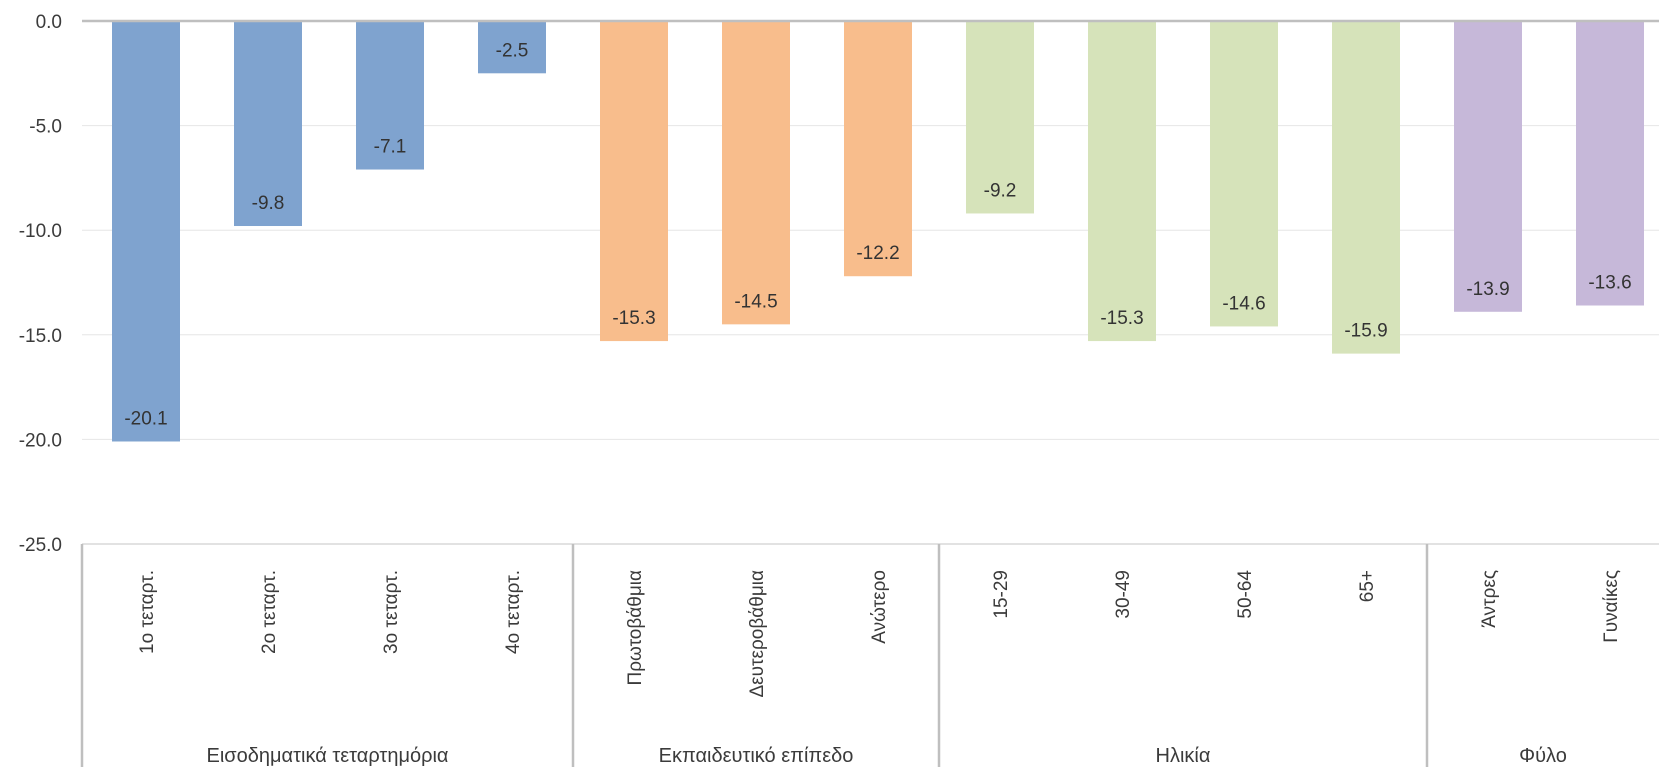  What do you see at coordinates (1489, 599) in the screenshot?
I see `category-label: Άντρες` at bounding box center [1489, 599].